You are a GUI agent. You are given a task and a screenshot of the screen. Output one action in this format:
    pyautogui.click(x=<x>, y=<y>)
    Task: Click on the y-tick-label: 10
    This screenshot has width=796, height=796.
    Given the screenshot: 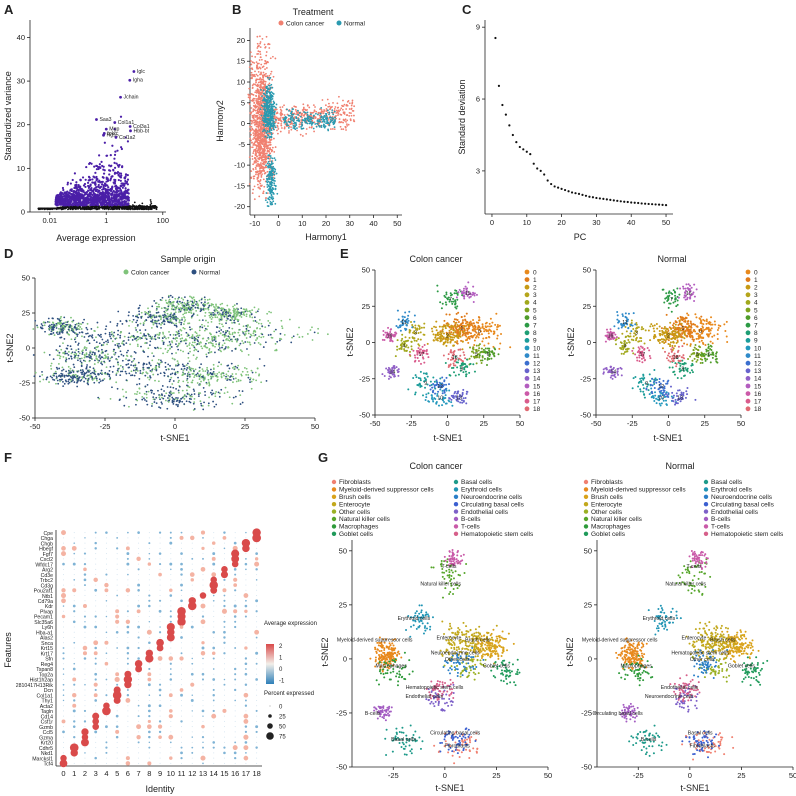 What is the action you would take?
    pyautogui.click(x=241, y=82)
    